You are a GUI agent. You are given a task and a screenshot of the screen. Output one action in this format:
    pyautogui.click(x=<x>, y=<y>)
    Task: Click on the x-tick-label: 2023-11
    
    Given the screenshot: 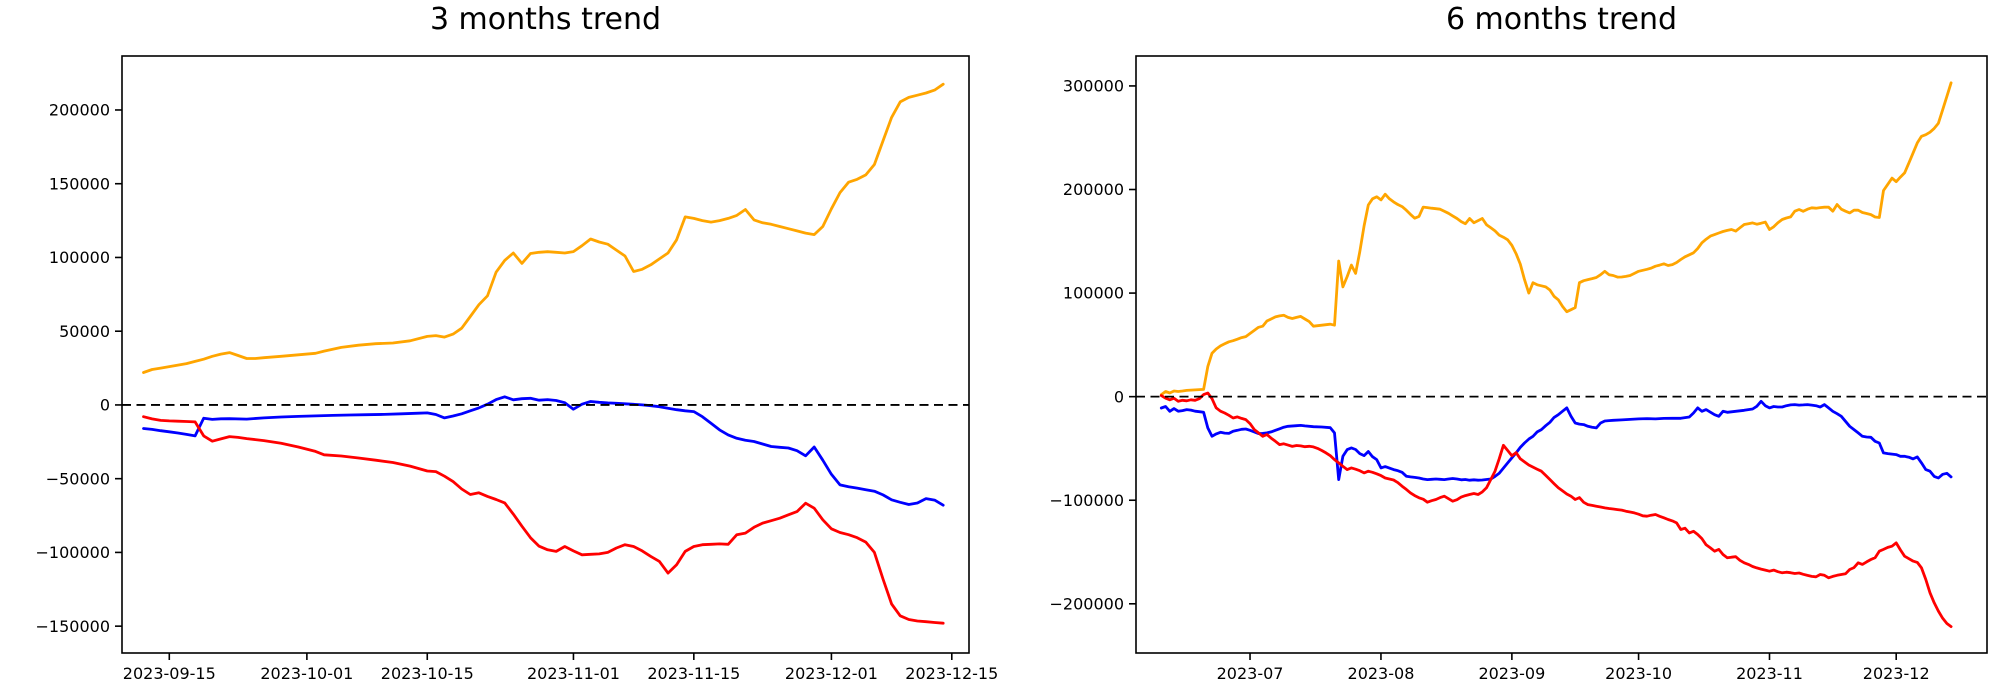 What is the action you would take?
    pyautogui.click(x=1769, y=673)
    